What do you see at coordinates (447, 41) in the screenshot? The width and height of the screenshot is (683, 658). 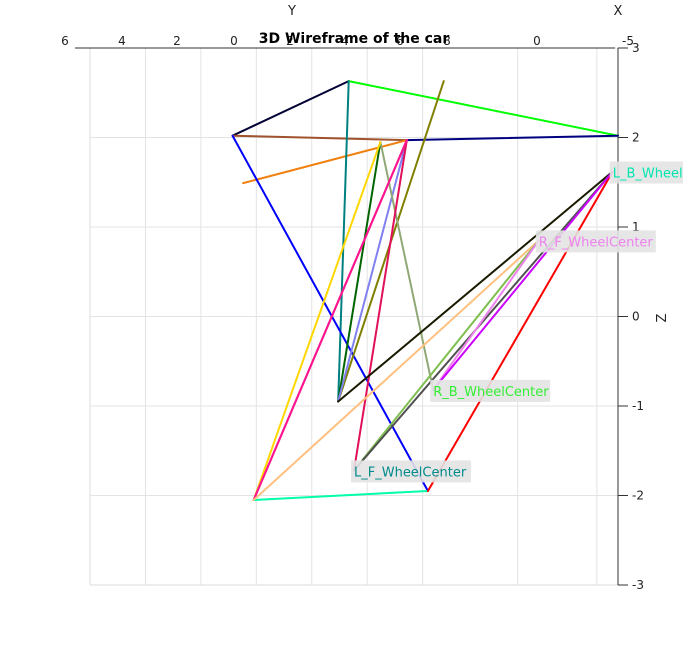 I see `top-tick-label: 8` at bounding box center [447, 41].